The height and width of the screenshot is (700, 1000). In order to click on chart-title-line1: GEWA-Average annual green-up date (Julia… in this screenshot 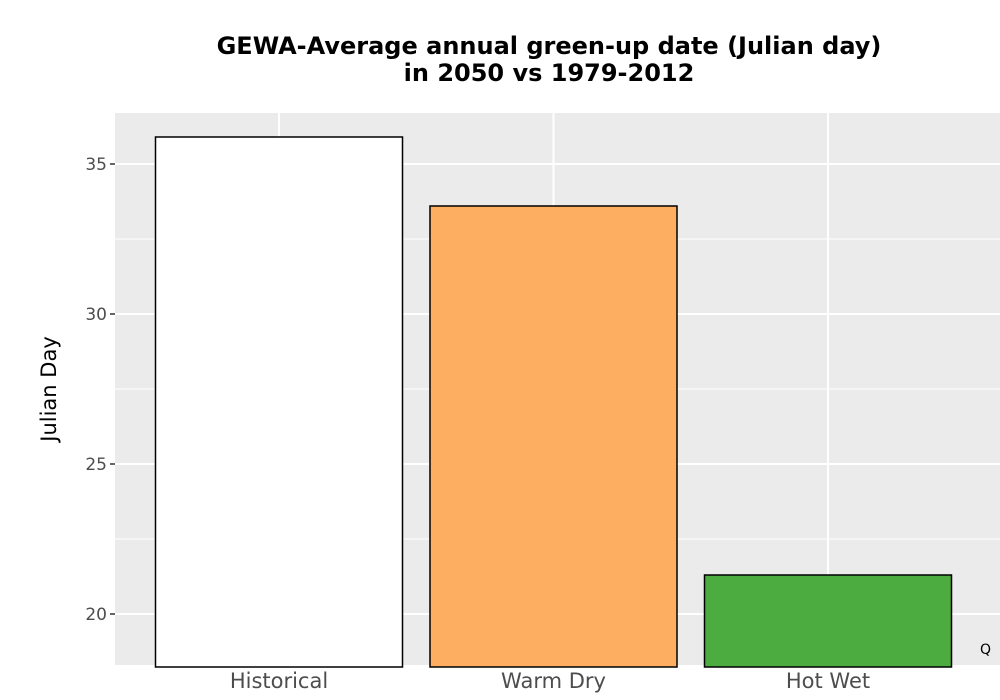, I will do `click(549, 46)`.